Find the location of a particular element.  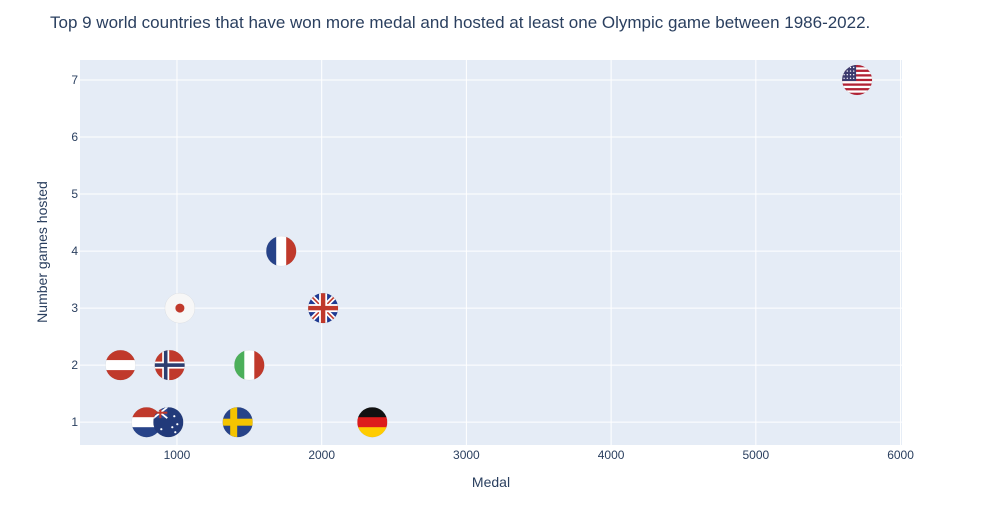

y-tick-label: 1 is located at coordinates (74, 422).